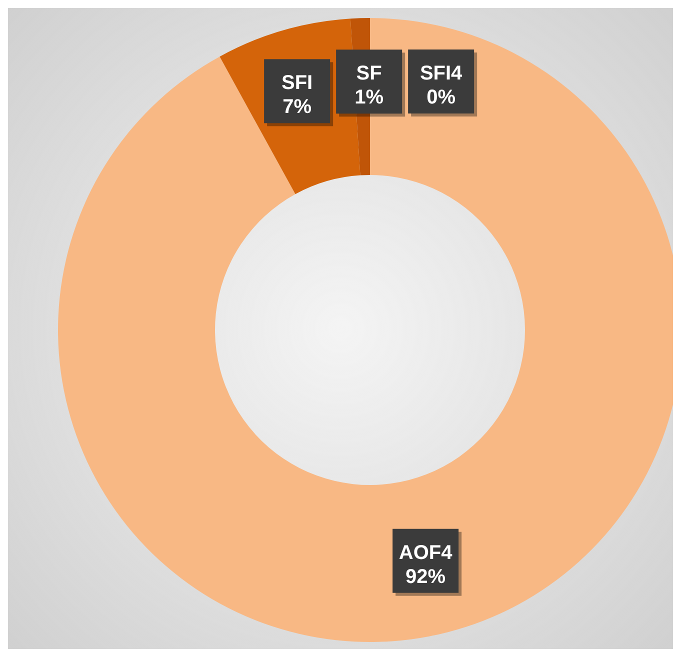  What do you see at coordinates (369, 97) in the screenshot?
I see `data-label: 1%` at bounding box center [369, 97].